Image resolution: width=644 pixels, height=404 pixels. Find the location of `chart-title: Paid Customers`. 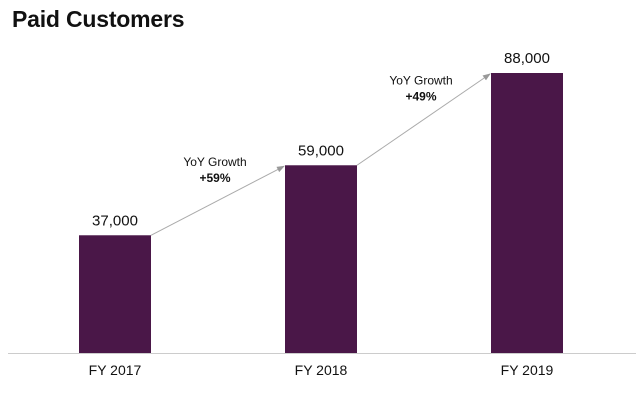

chart-title: Paid Customers is located at coordinates (98, 19).